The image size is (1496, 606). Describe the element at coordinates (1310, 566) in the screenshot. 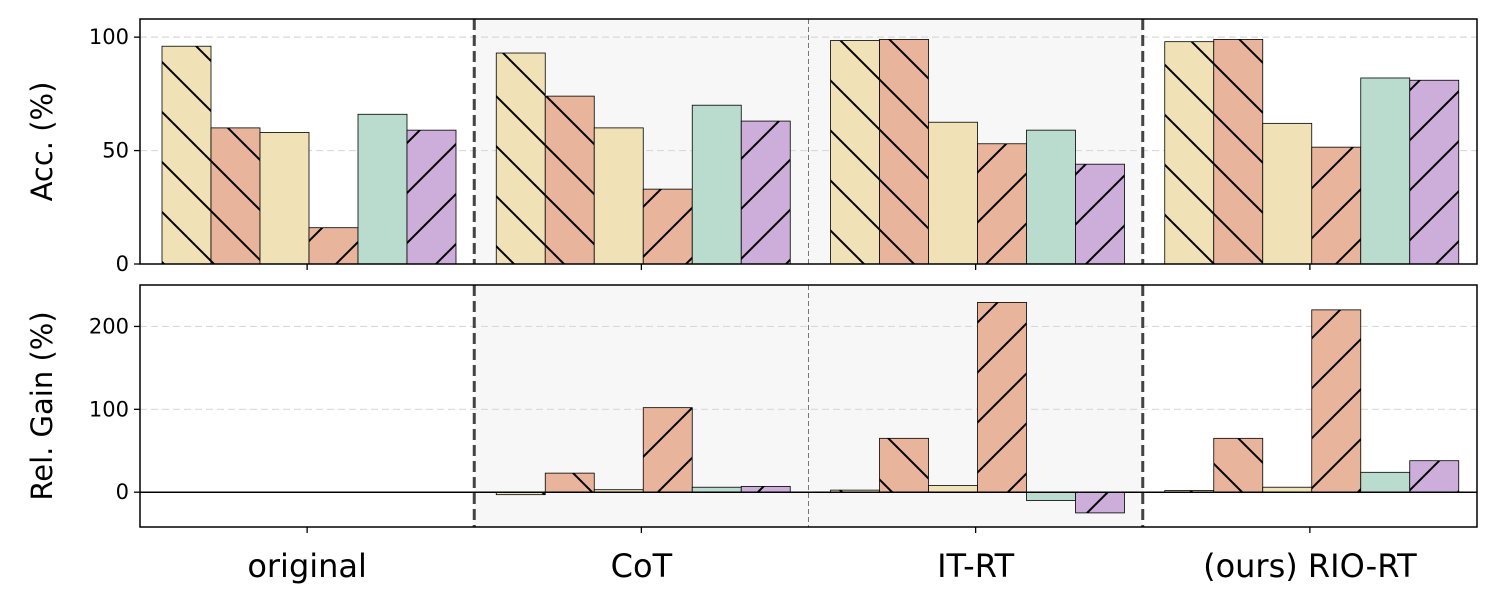

I see `x-category-label: (ours) RIO-RT` at that location.